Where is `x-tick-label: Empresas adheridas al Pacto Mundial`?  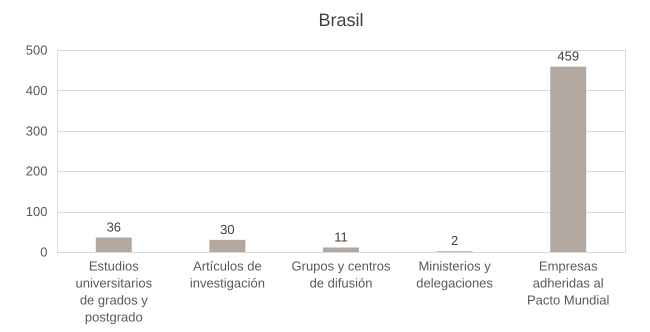 x-tick-label: Empresas adheridas al Pacto Mundial is located at coordinates (568, 283).